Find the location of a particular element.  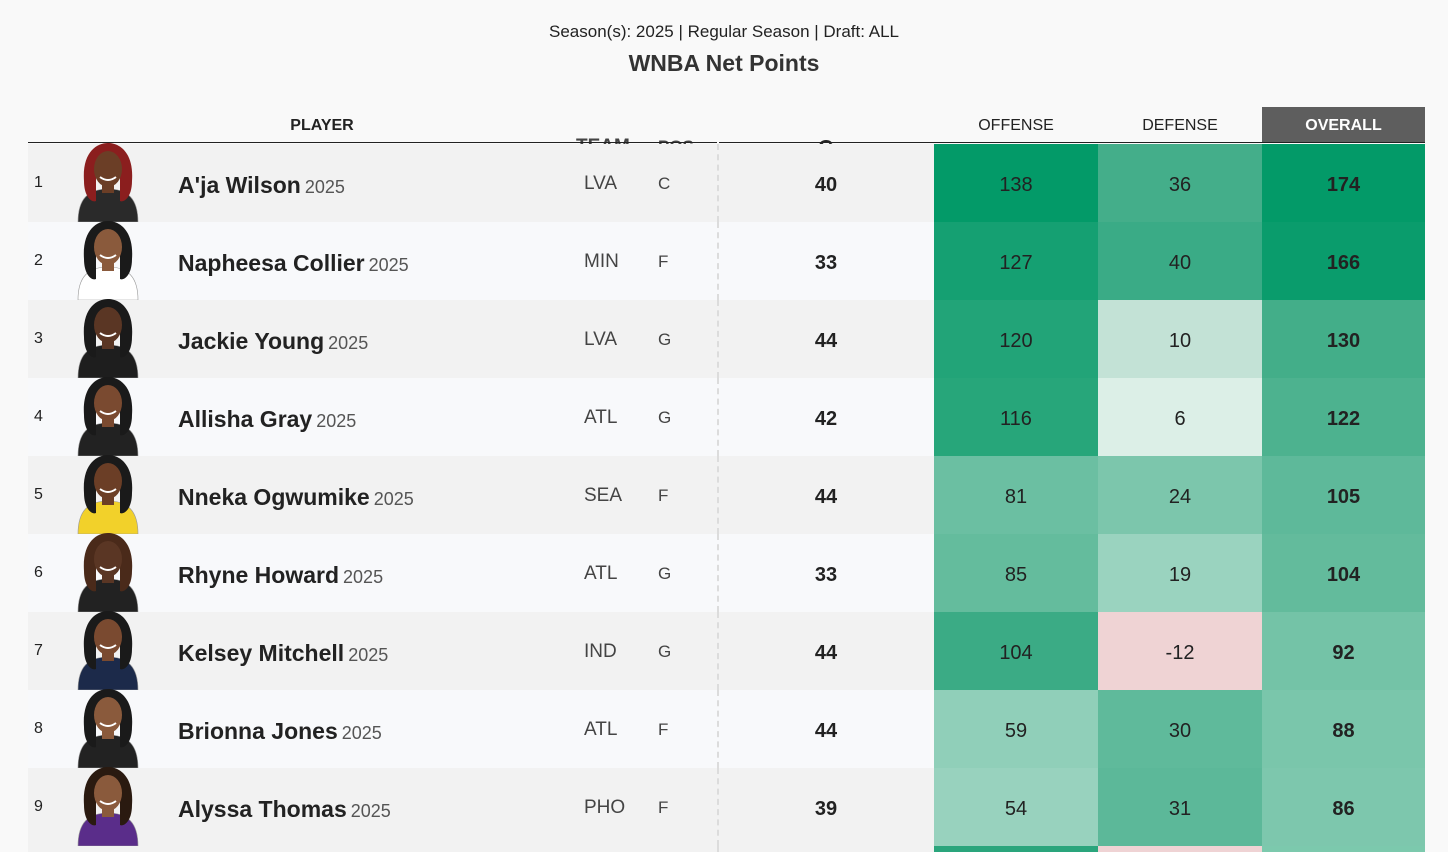

table-row: 6 Rhyne Howard 2025 ATL G 33 85 19 104 is located at coordinates (726, 571).